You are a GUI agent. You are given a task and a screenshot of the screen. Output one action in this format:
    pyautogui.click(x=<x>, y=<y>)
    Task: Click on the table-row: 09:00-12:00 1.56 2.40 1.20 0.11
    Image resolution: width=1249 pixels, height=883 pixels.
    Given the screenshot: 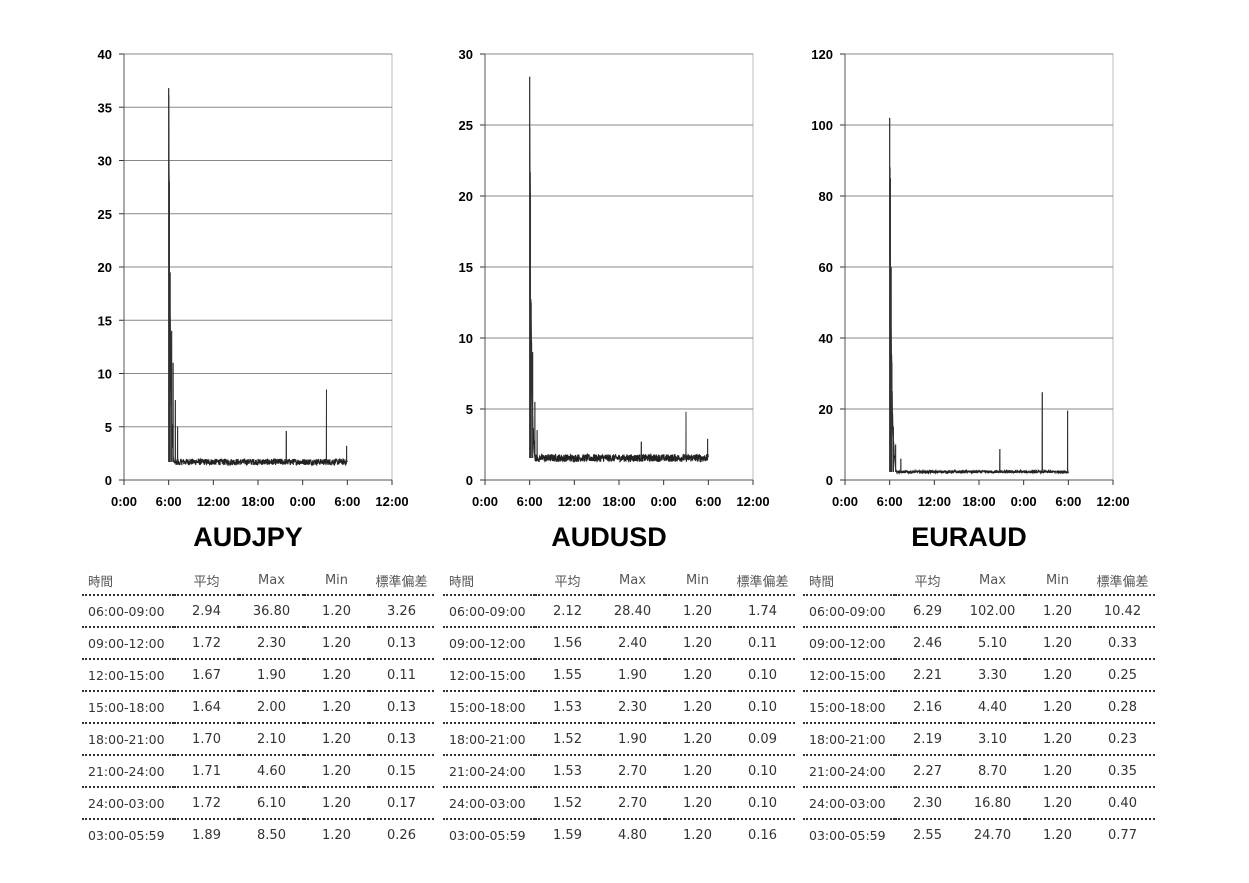 What is the action you would take?
    pyautogui.click(x=619, y=642)
    